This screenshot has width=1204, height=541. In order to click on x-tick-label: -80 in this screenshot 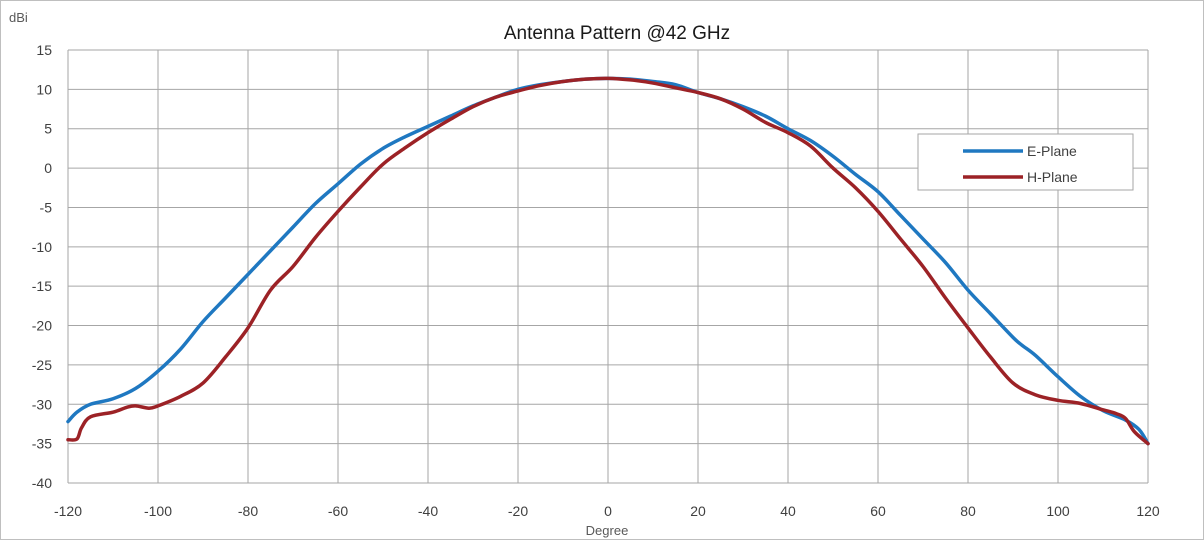, I will do `click(248, 511)`.